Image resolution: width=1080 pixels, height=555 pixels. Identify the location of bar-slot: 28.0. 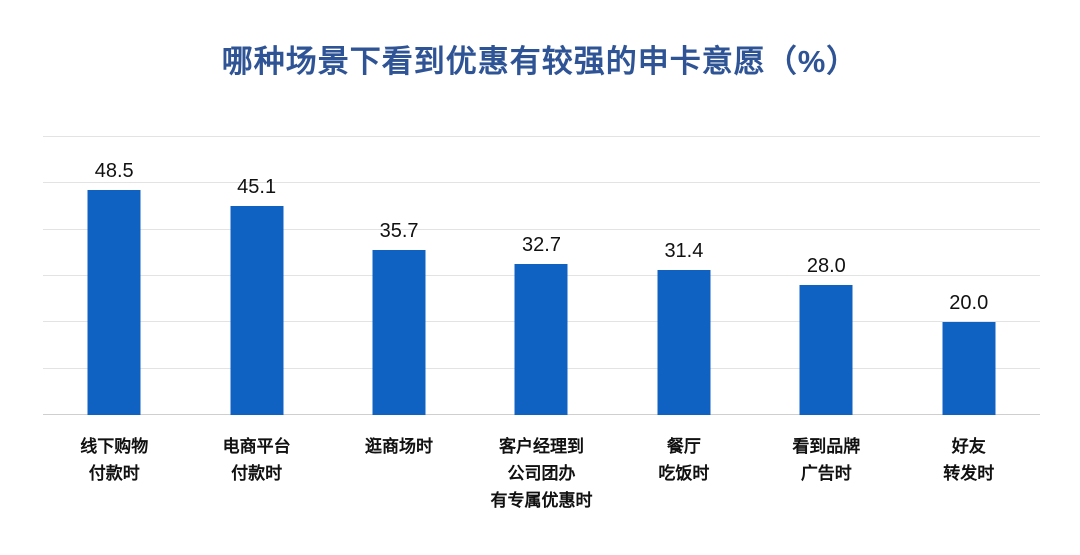
(826, 276).